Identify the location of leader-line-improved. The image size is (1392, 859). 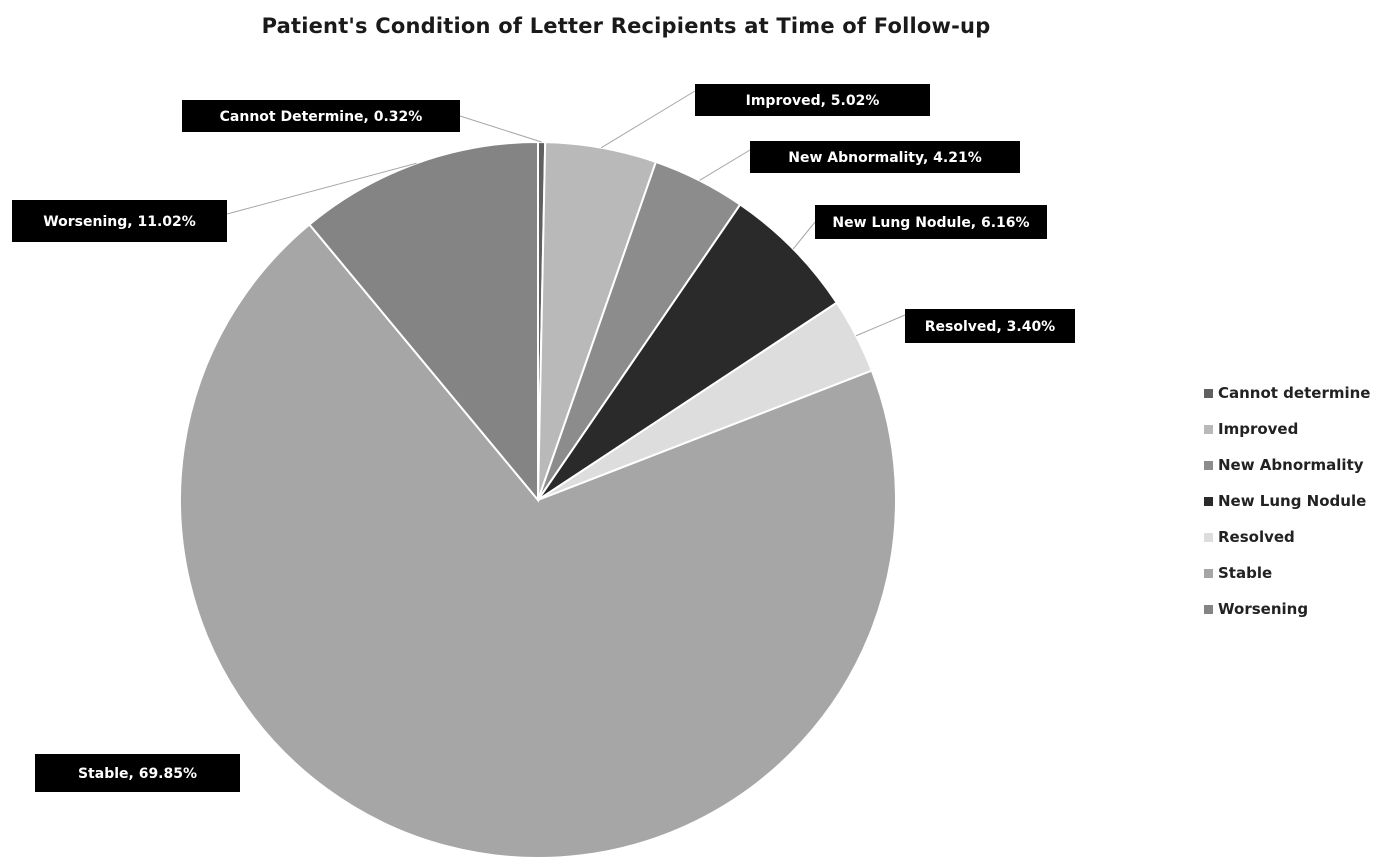
(648, 119).